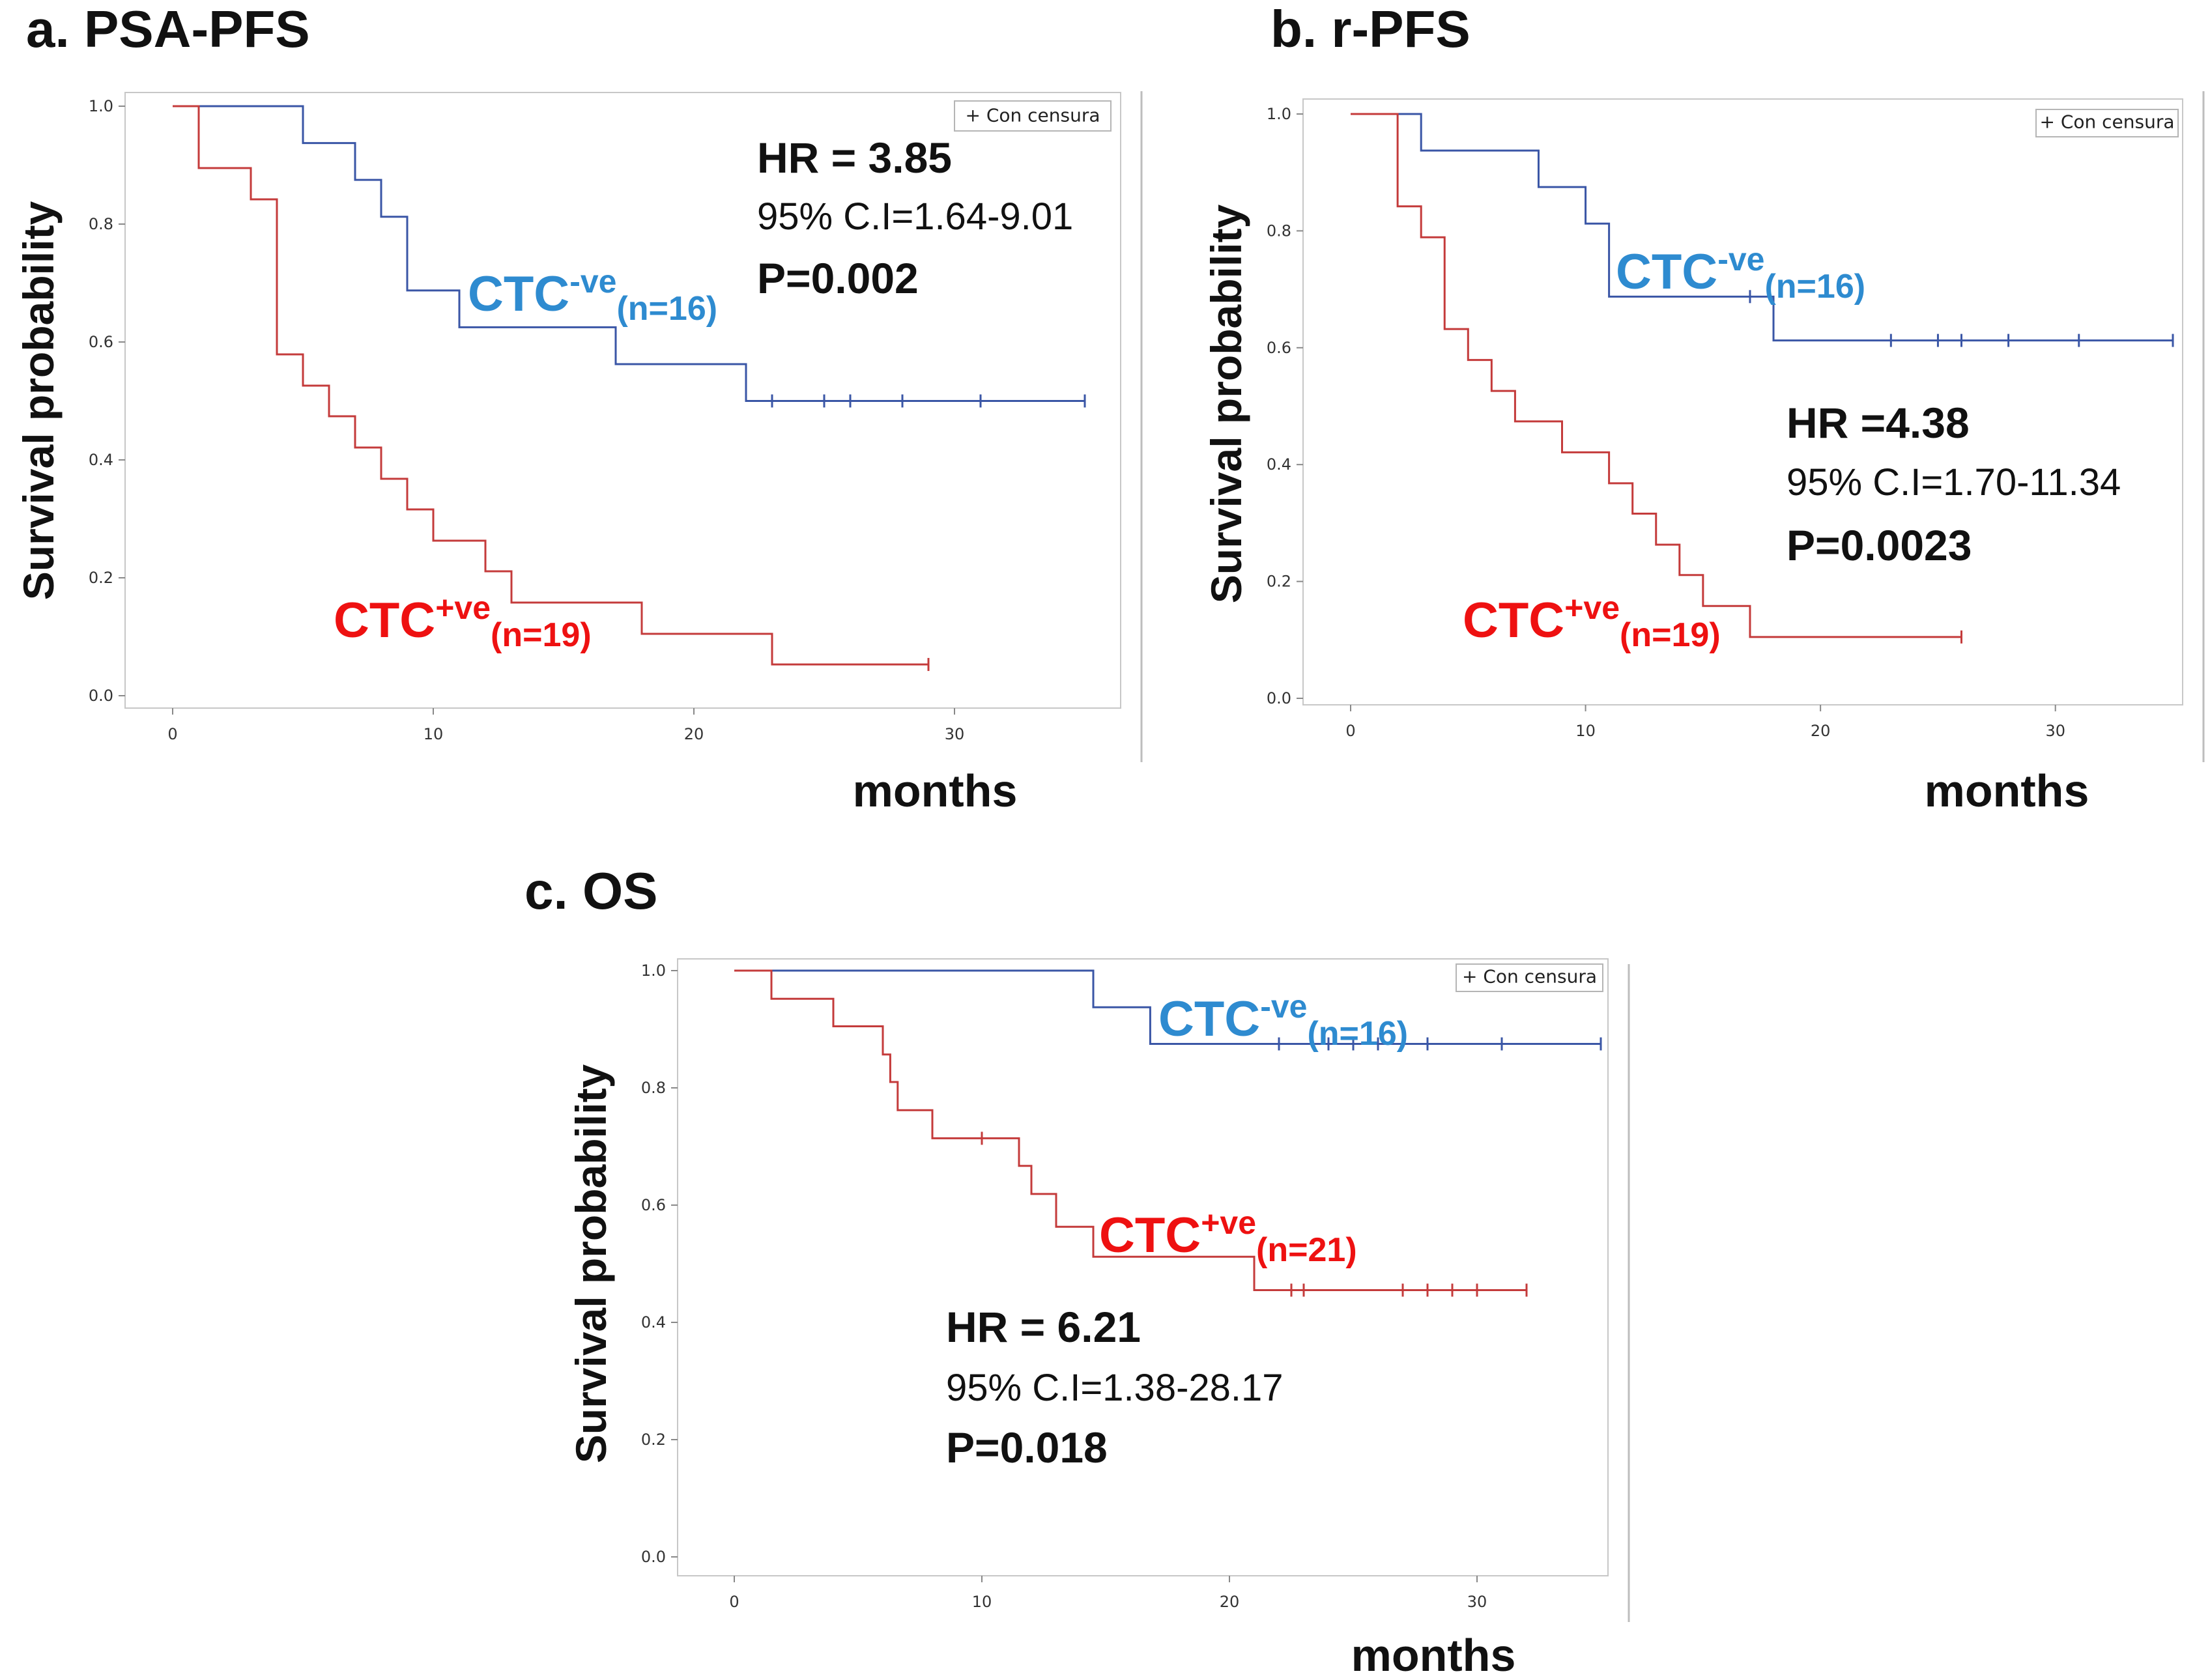 This screenshot has height=1680, width=2210. What do you see at coordinates (1370, 29) in the screenshot?
I see `panel-title: b. r-PFS` at bounding box center [1370, 29].